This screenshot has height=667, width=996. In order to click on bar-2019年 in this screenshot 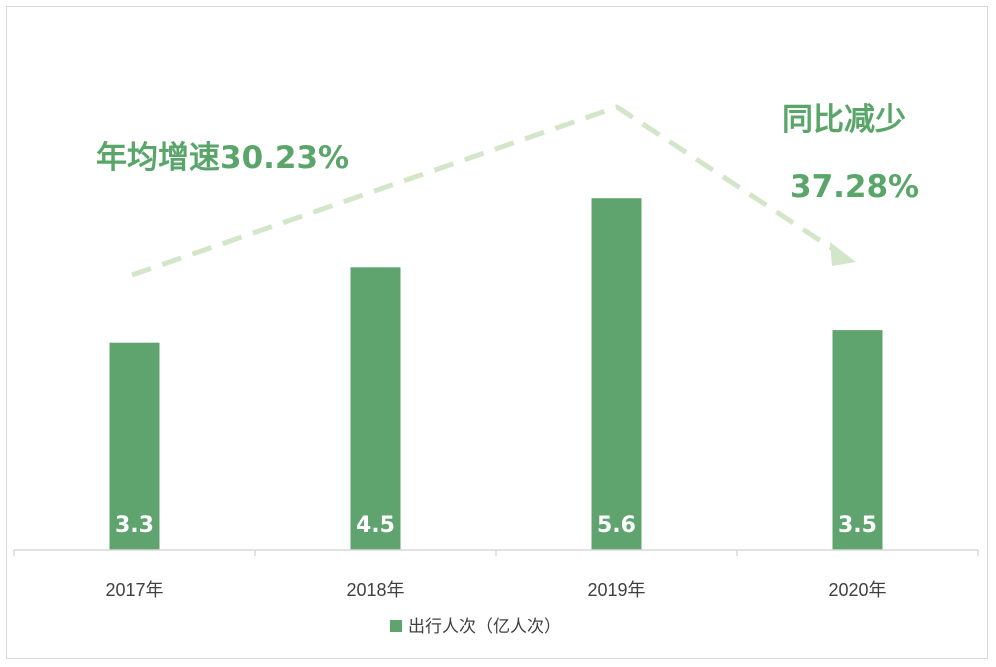, I will do `click(616, 374)`.